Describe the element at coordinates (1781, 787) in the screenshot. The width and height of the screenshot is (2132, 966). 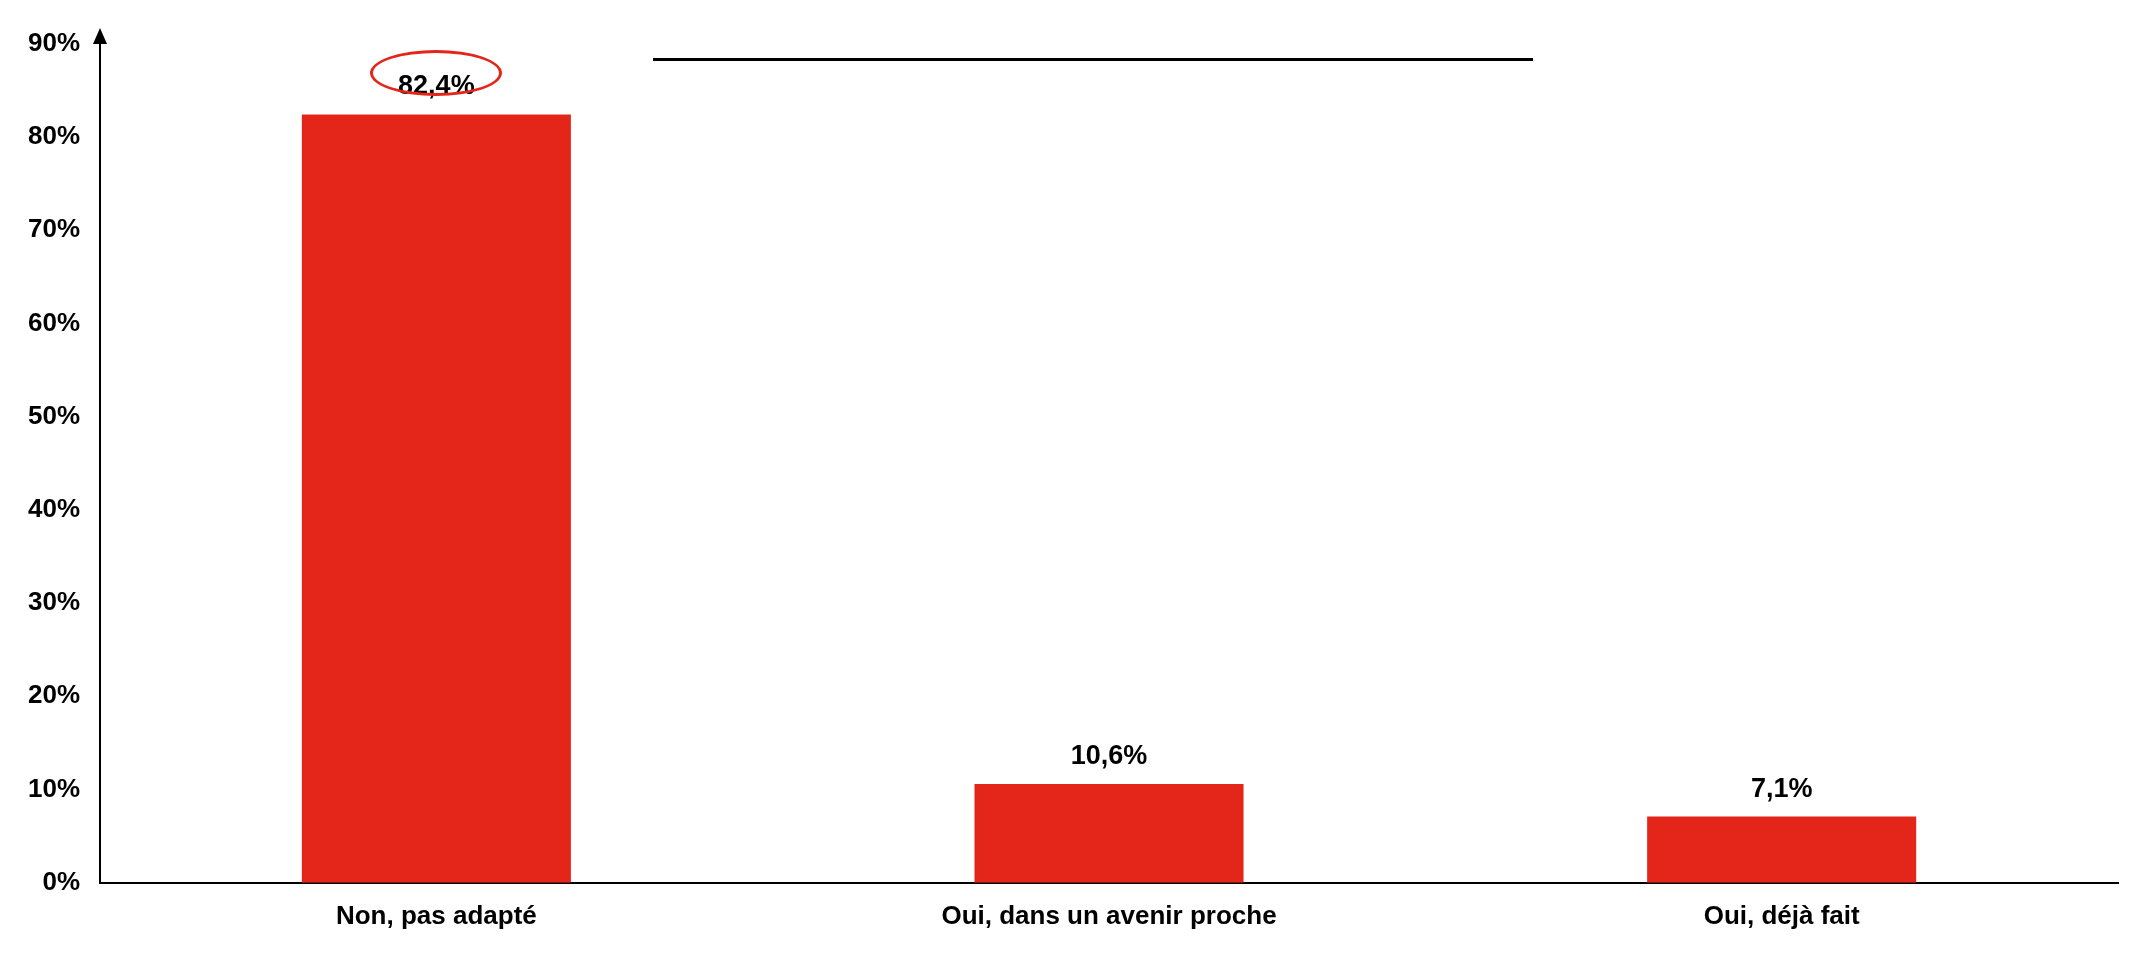
I see `data-label: 7,1%` at that location.